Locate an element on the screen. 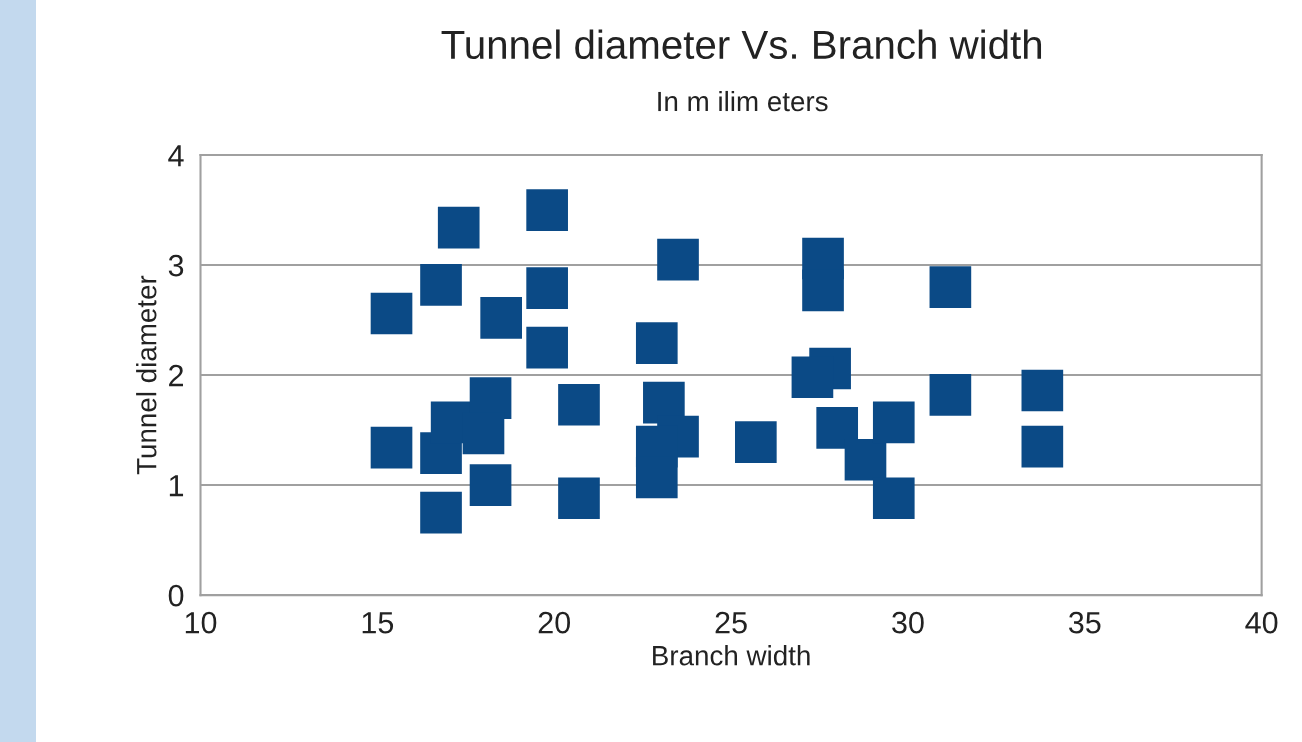 This screenshot has height=742, width=1302. chart-subtitle: In m ilim eters is located at coordinates (743, 101).